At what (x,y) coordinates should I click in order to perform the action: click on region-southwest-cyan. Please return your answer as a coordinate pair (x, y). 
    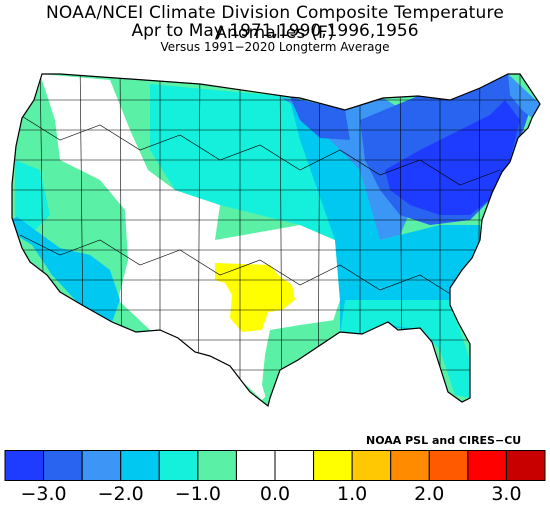
    Looking at the image, I should click on (66, 268).